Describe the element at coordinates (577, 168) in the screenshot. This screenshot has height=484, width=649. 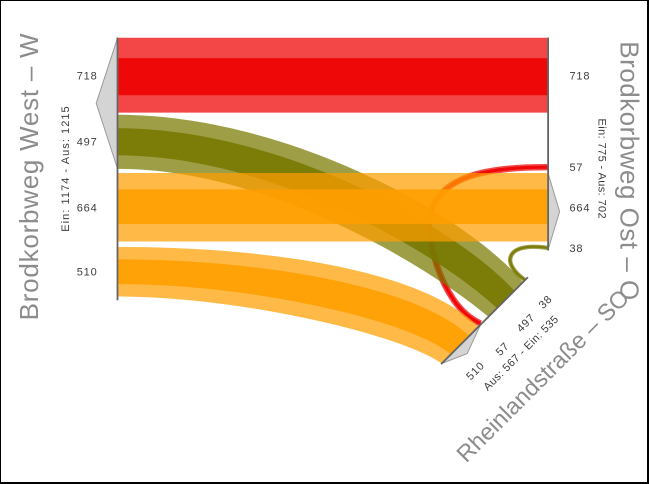
I see `svg-text: 57` at that location.